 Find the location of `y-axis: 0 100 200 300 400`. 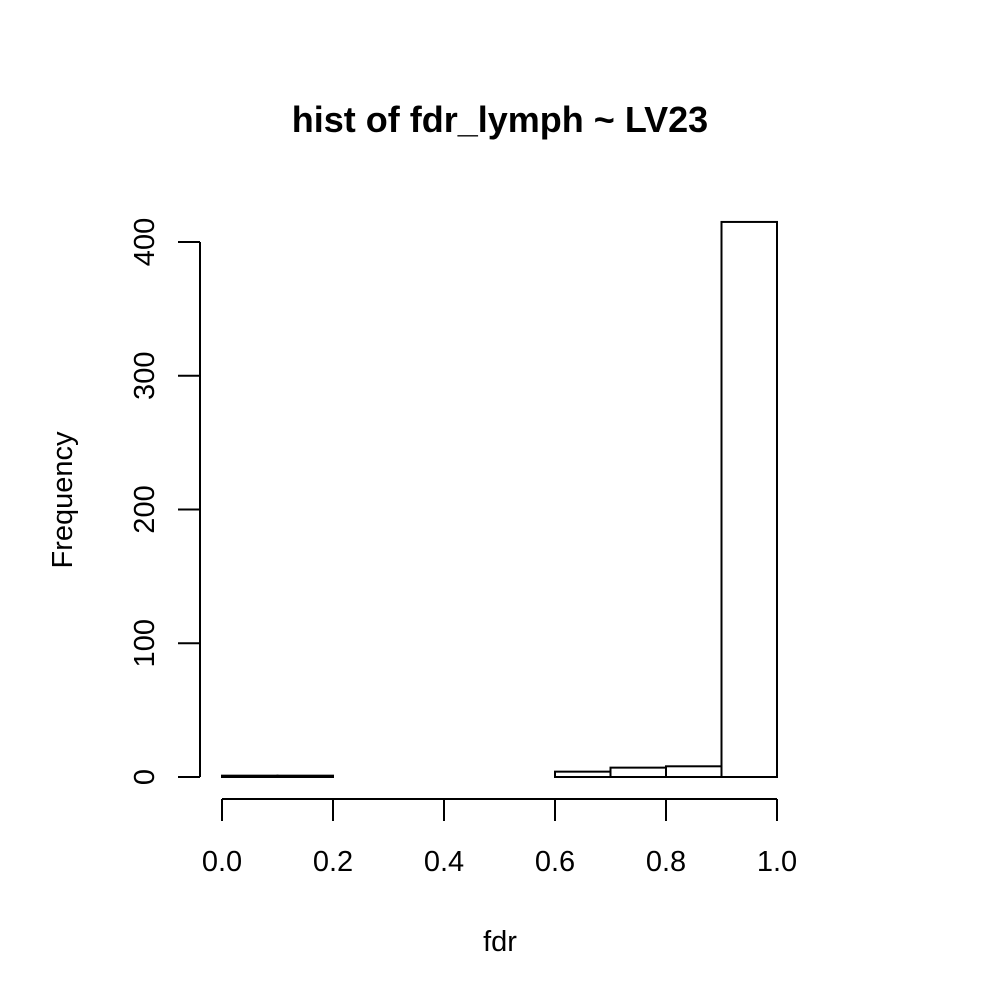

y-axis: 0 100 200 300 400 is located at coordinates (165, 501).